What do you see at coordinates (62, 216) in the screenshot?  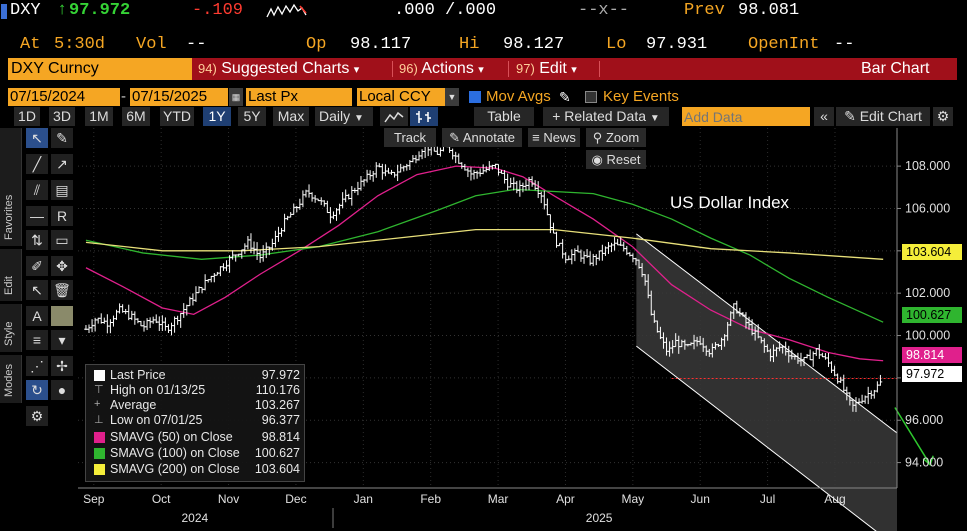 I see `text-tool-icon: R` at bounding box center [62, 216].